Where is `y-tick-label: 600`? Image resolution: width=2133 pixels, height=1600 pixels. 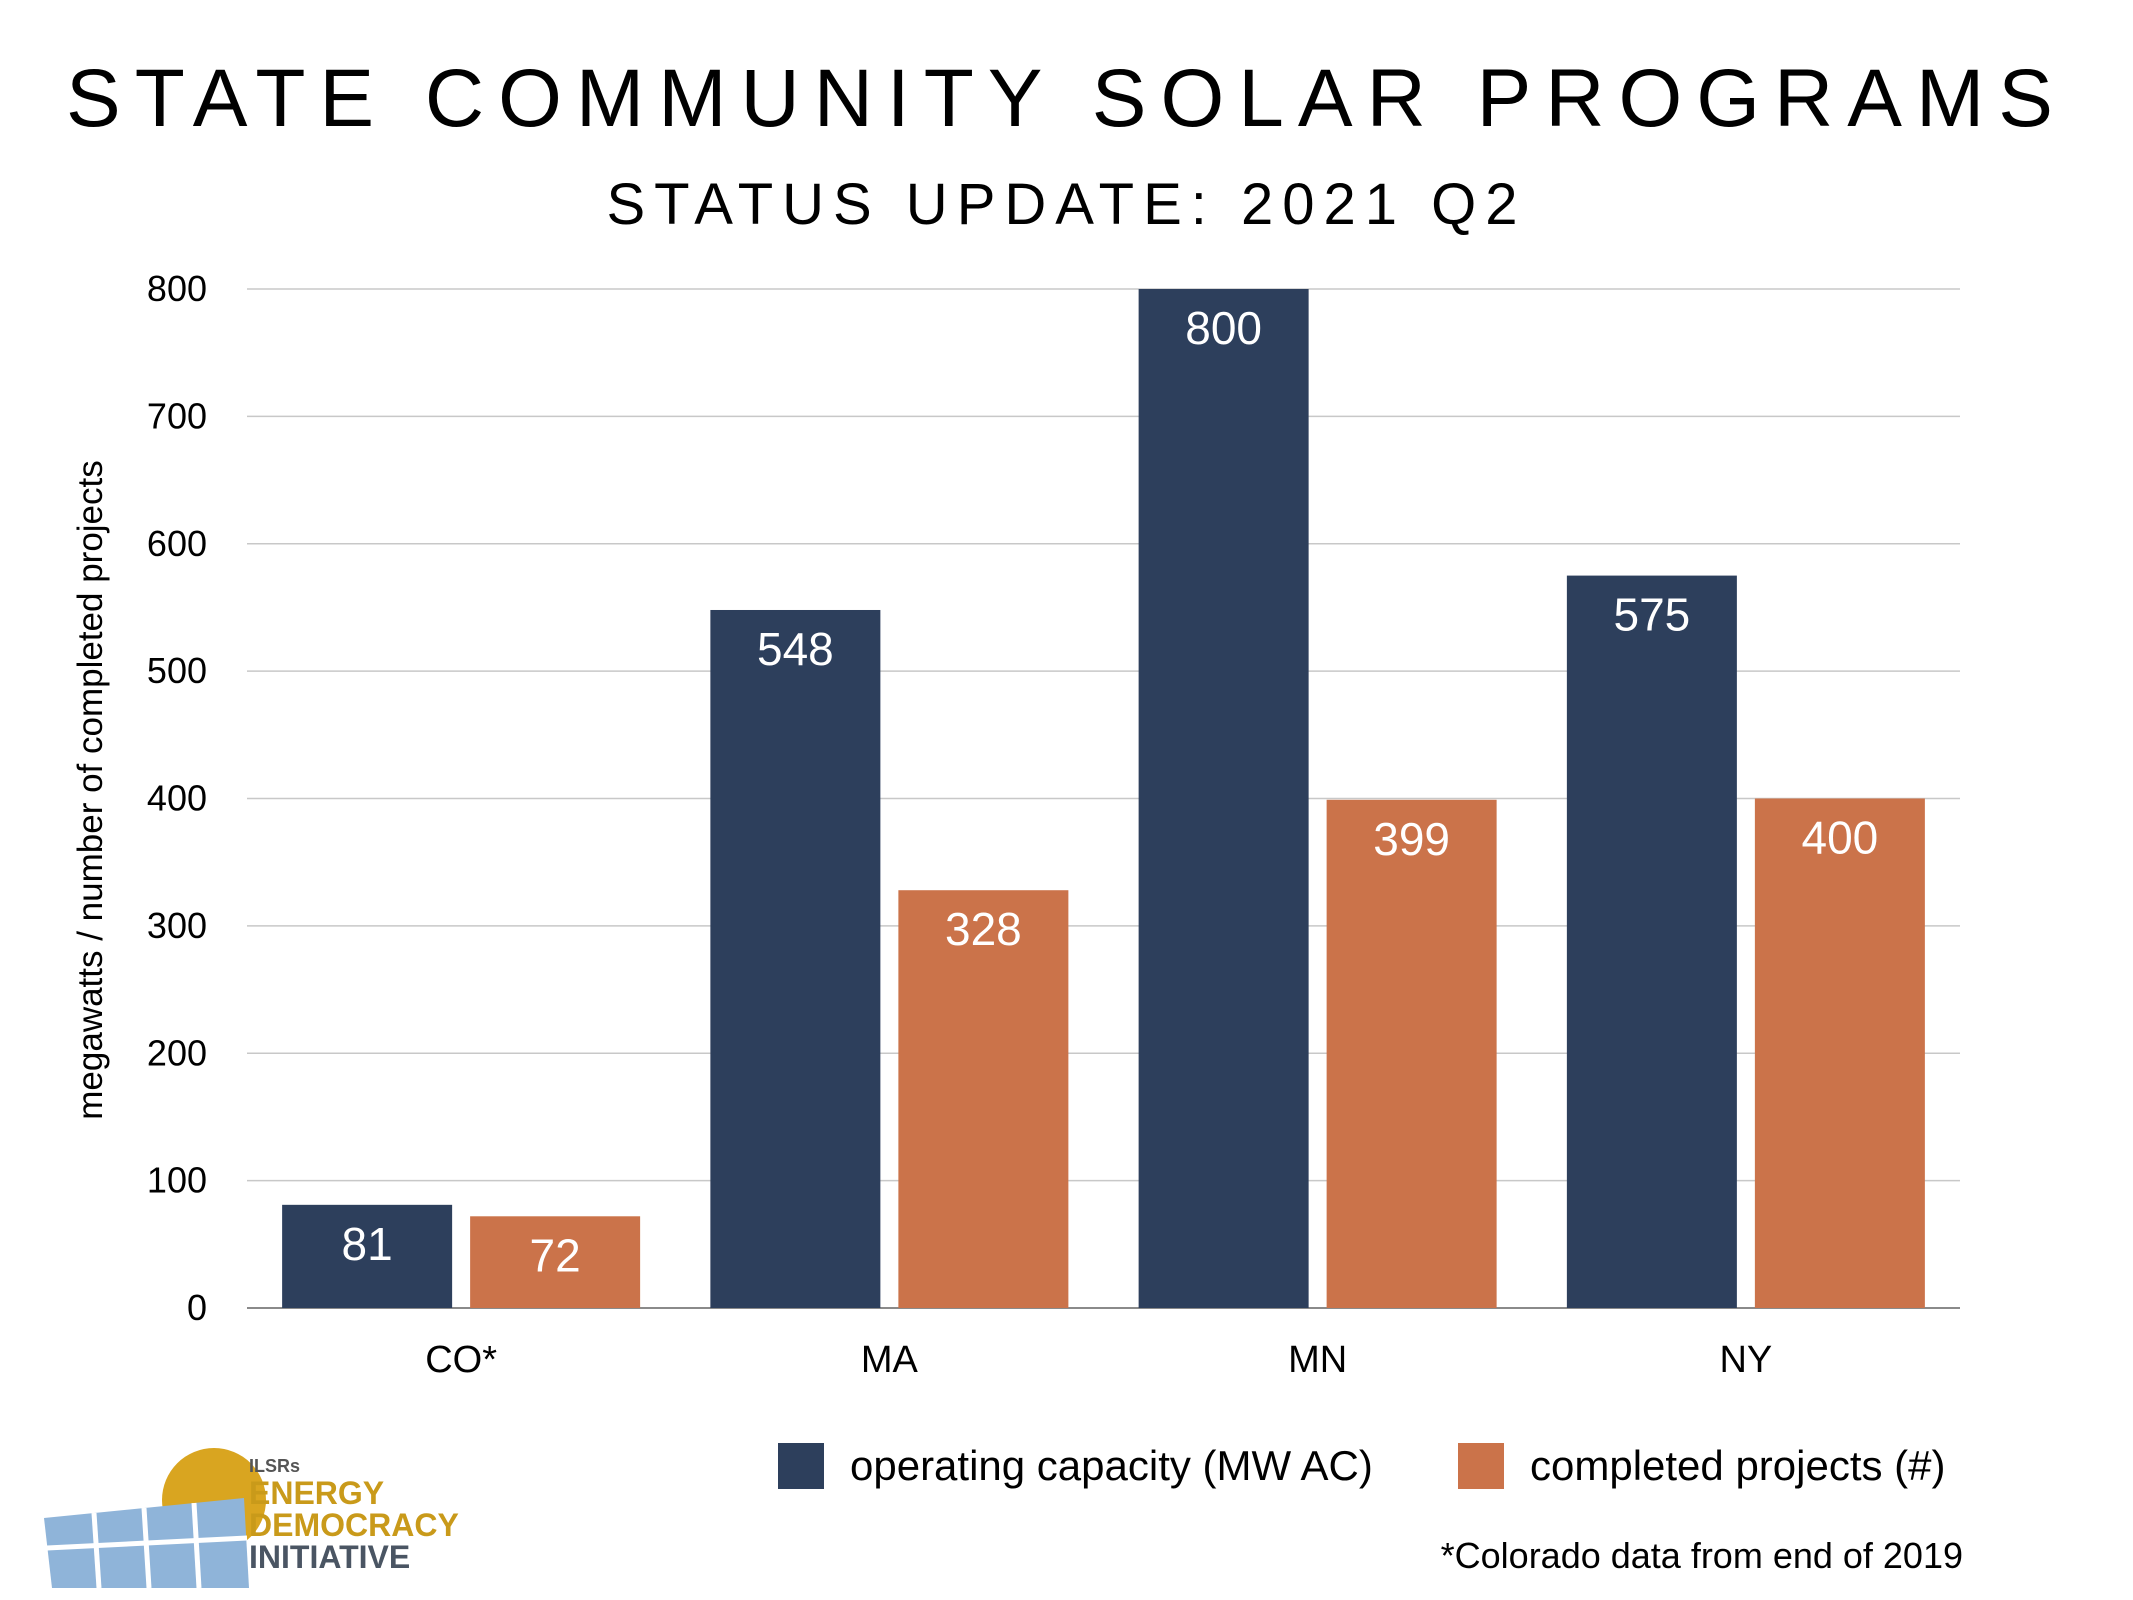
y-tick-label: 600 is located at coordinates (177, 543).